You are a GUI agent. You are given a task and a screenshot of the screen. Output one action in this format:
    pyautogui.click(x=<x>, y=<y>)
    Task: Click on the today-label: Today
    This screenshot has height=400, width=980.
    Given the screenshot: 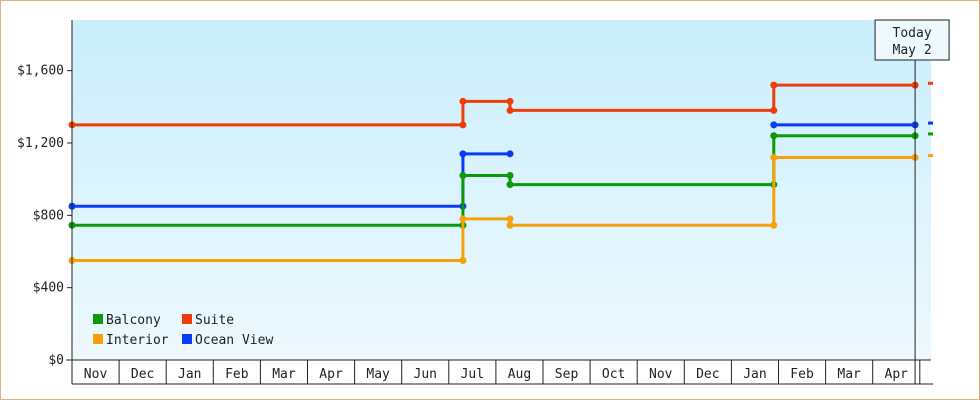 What is the action you would take?
    pyautogui.click(x=912, y=33)
    